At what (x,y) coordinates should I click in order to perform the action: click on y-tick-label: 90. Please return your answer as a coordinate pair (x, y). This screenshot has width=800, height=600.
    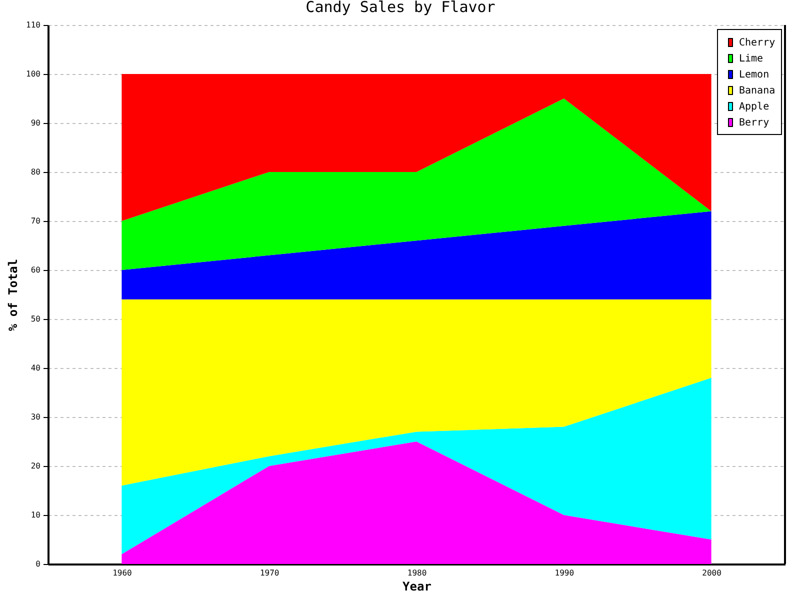
    Looking at the image, I should click on (35, 123).